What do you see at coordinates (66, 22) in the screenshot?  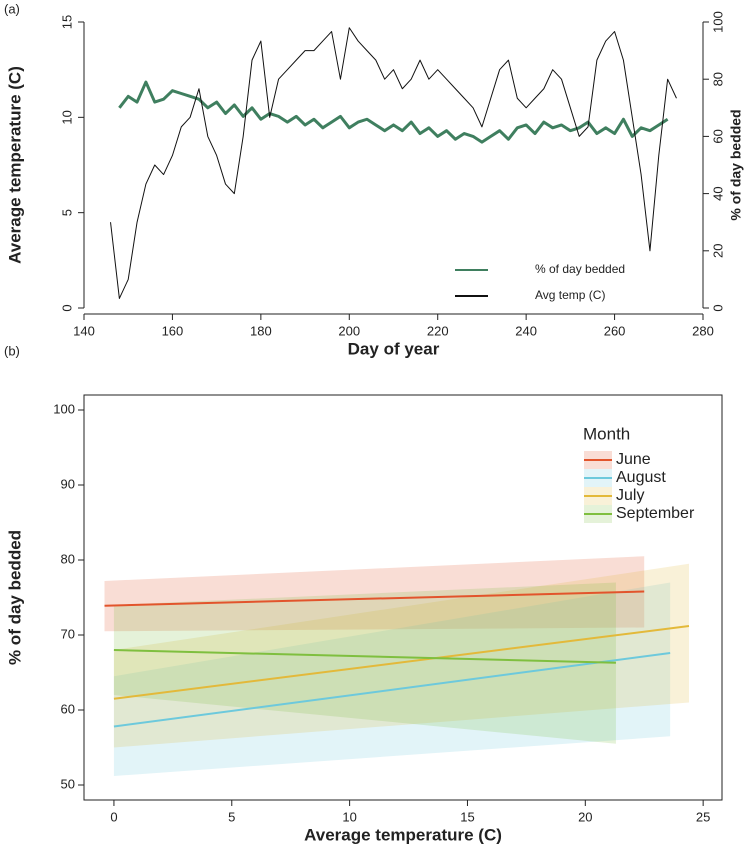 I see `y-tick-label: 15` at bounding box center [66, 22].